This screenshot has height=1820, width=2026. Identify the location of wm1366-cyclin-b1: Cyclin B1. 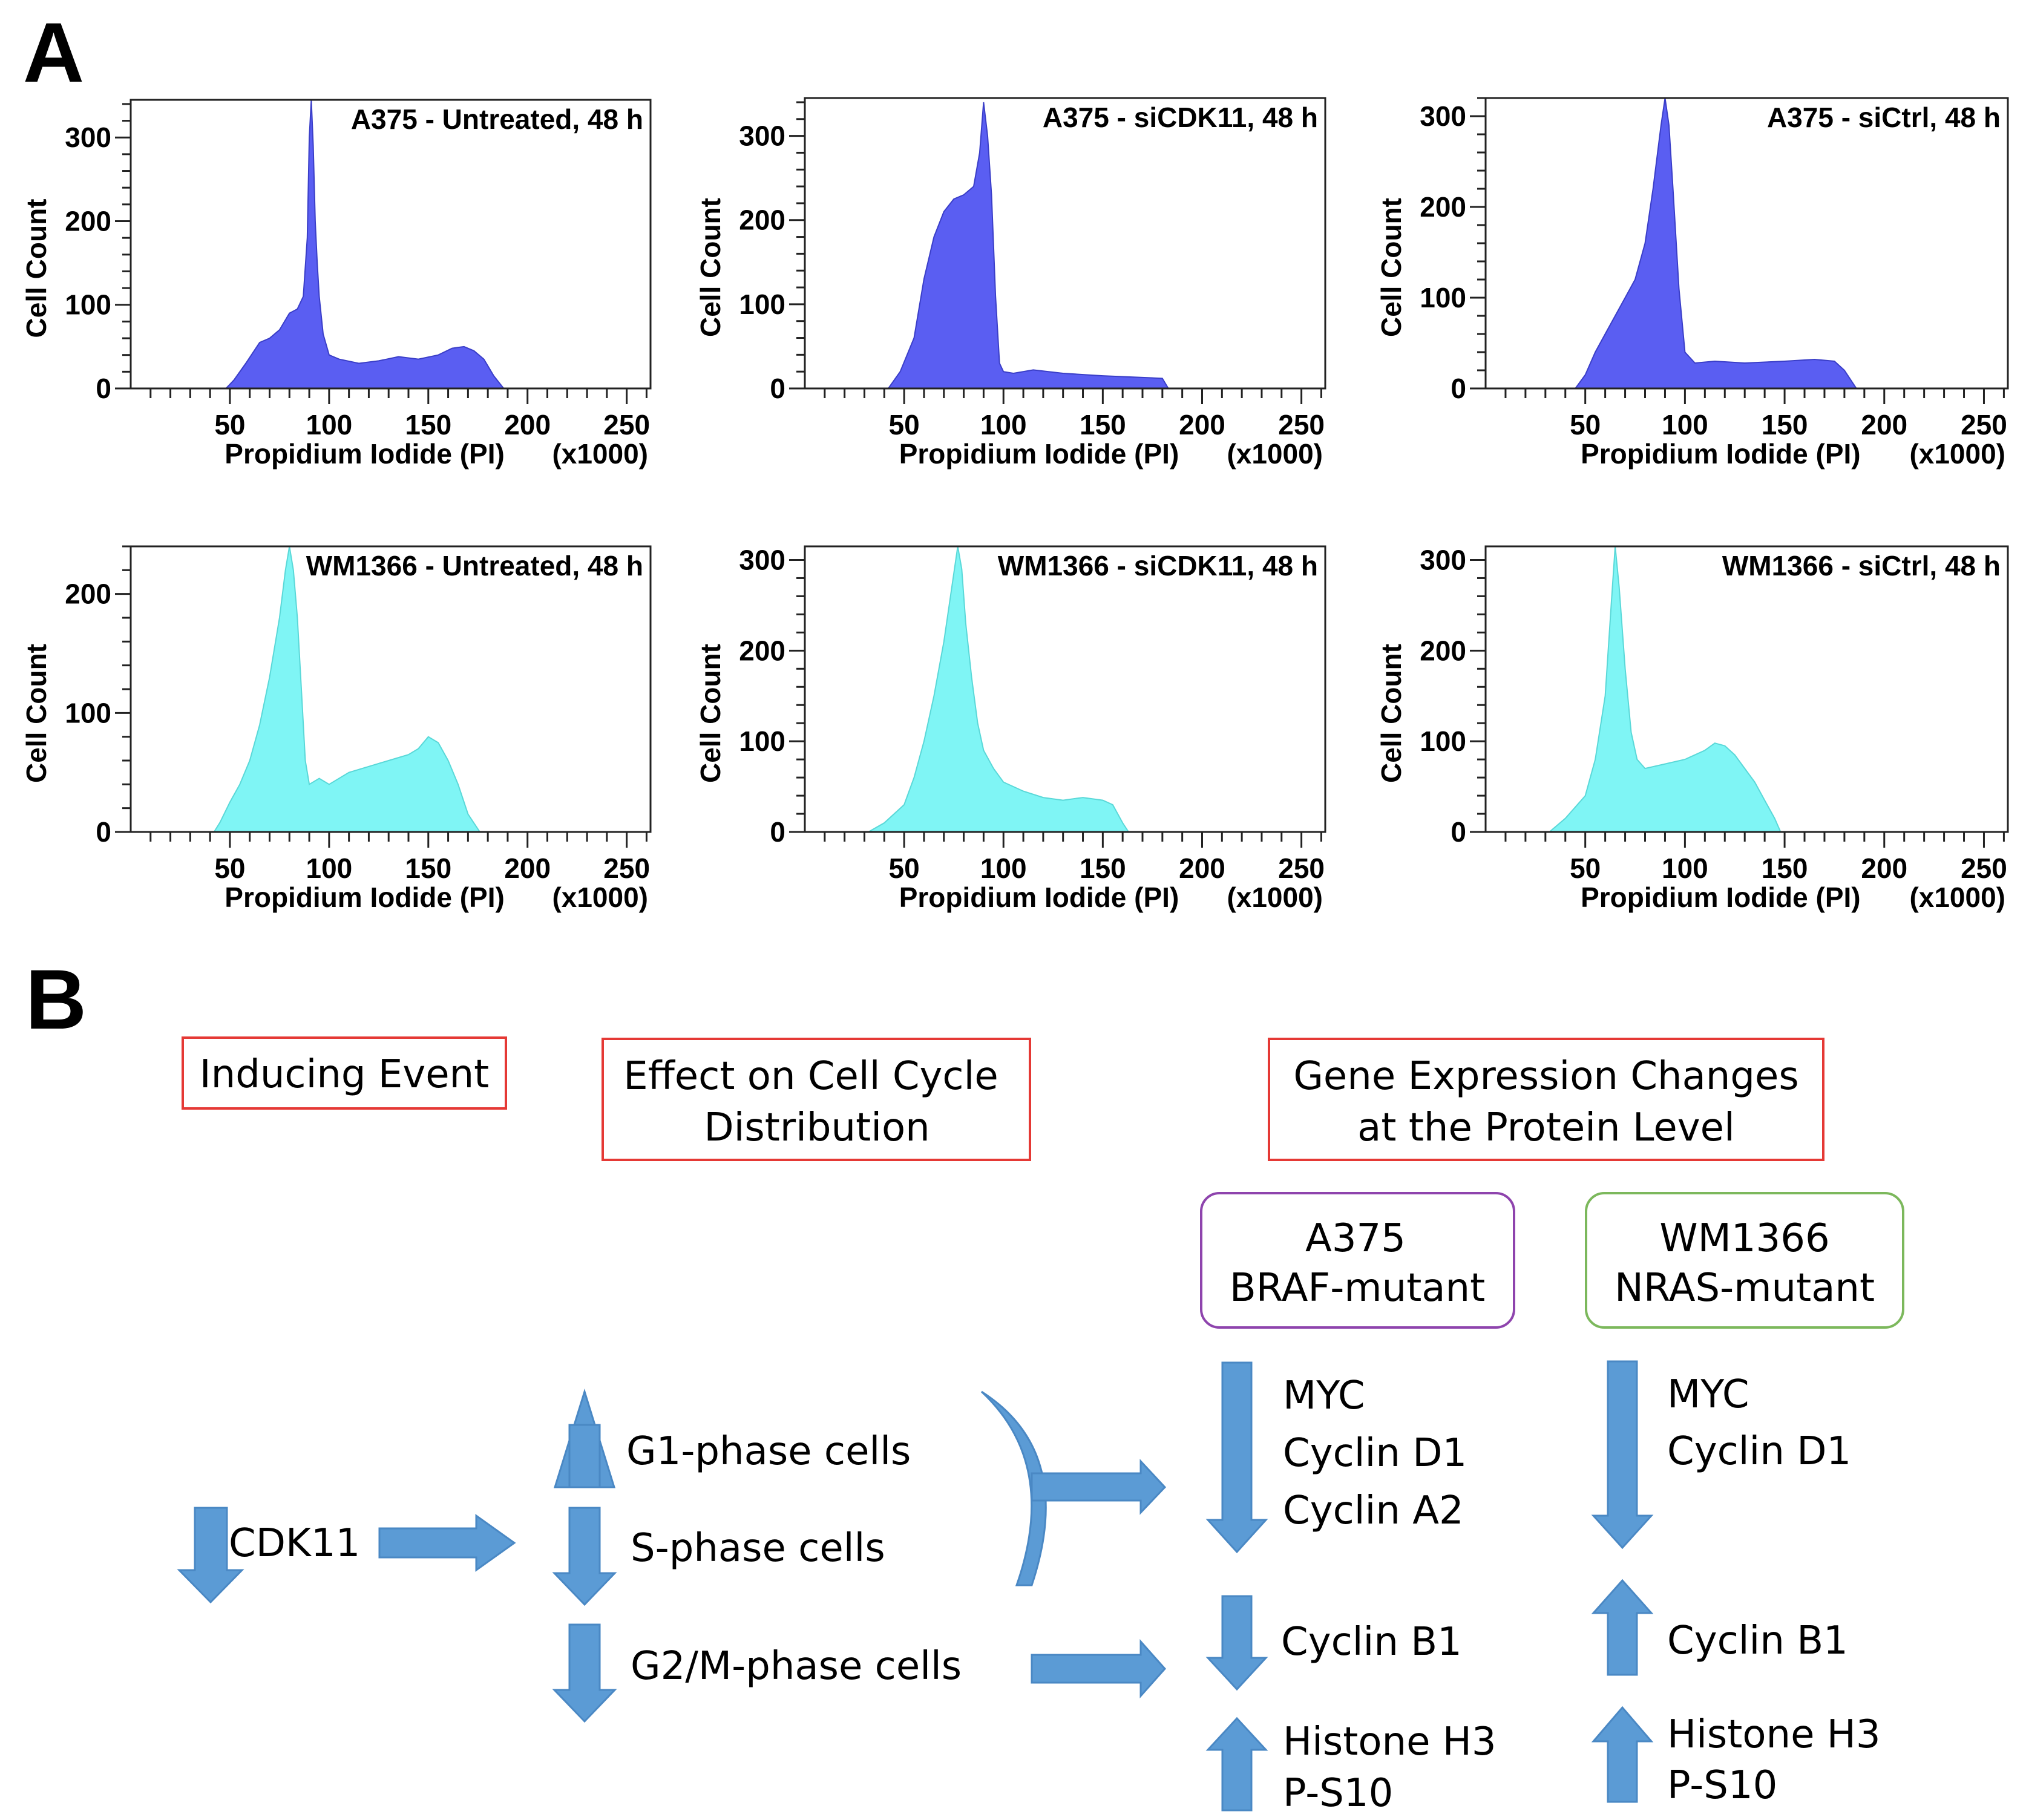
(1757, 1641).